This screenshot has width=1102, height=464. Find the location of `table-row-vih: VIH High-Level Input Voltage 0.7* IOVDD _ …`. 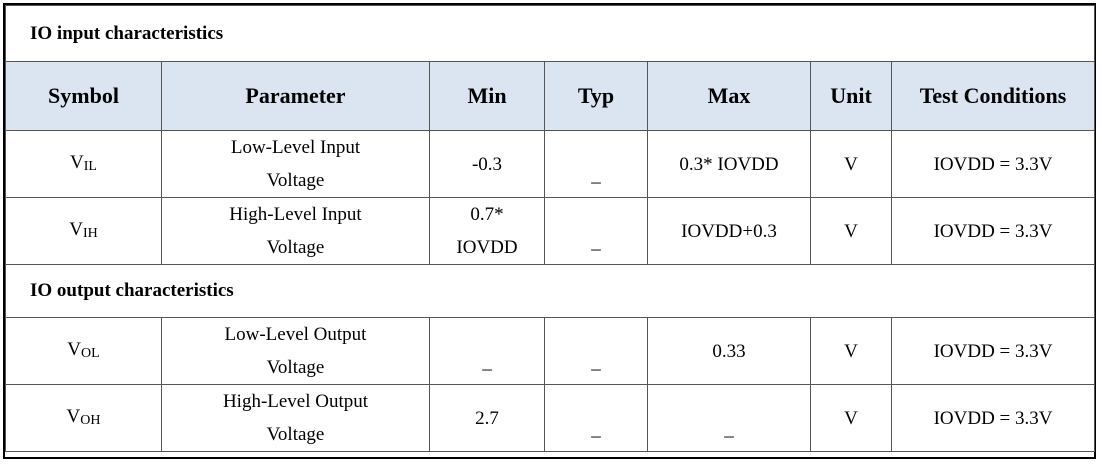

table-row-vih: VIH High-Level Input Voltage 0.7* IOVDD _ … is located at coordinates (550, 231).